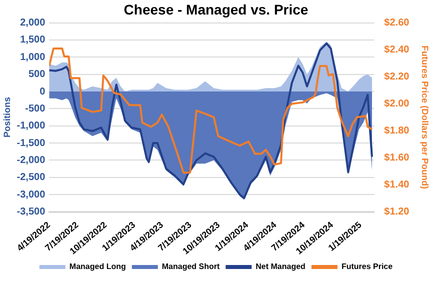 The image size is (432, 281). What do you see at coordinates (31, 160) in the screenshot?
I see `y-tick-label: -2,000` at bounding box center [31, 160].